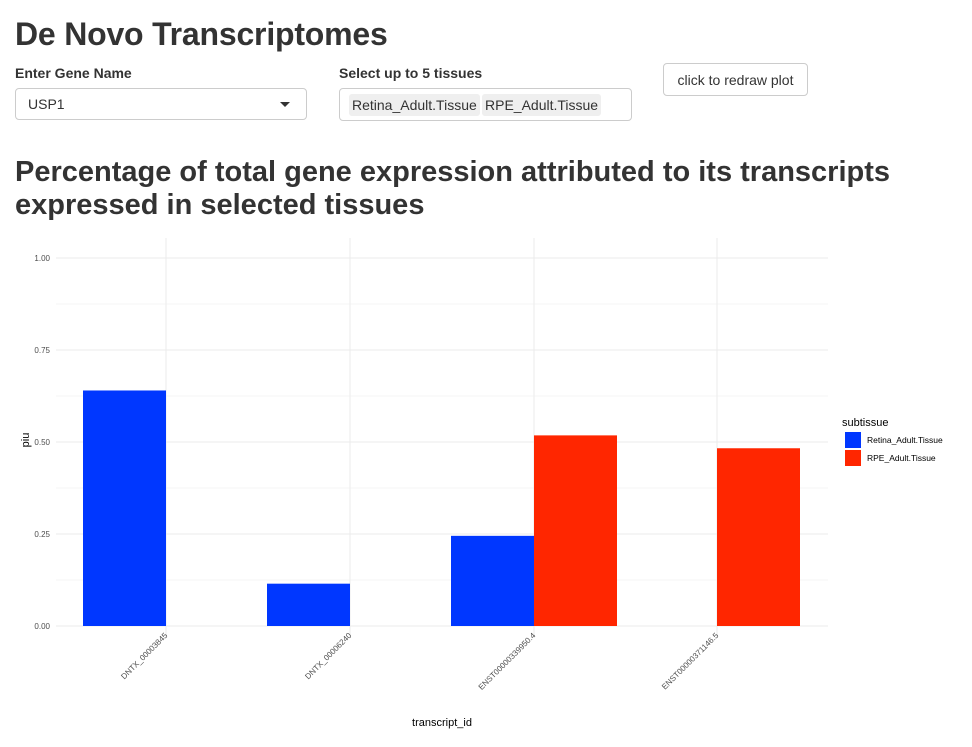 The height and width of the screenshot is (747, 972). I want to click on tissue-chip-retina: Retina_Adult.Tissue, so click(414, 105).